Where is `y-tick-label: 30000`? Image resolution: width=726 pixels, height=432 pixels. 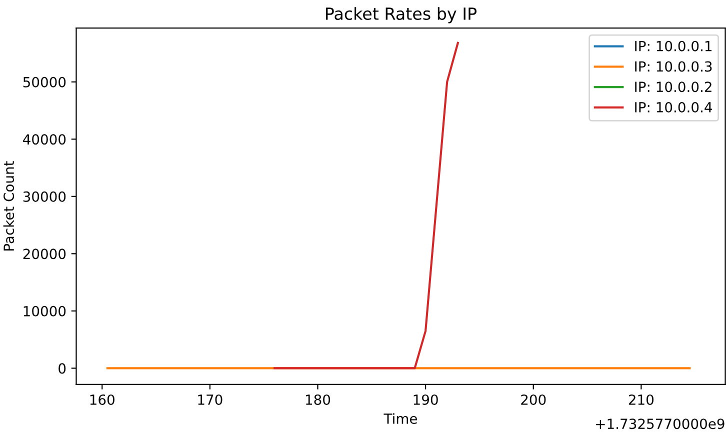 y-tick-label: 30000 is located at coordinates (44, 196).